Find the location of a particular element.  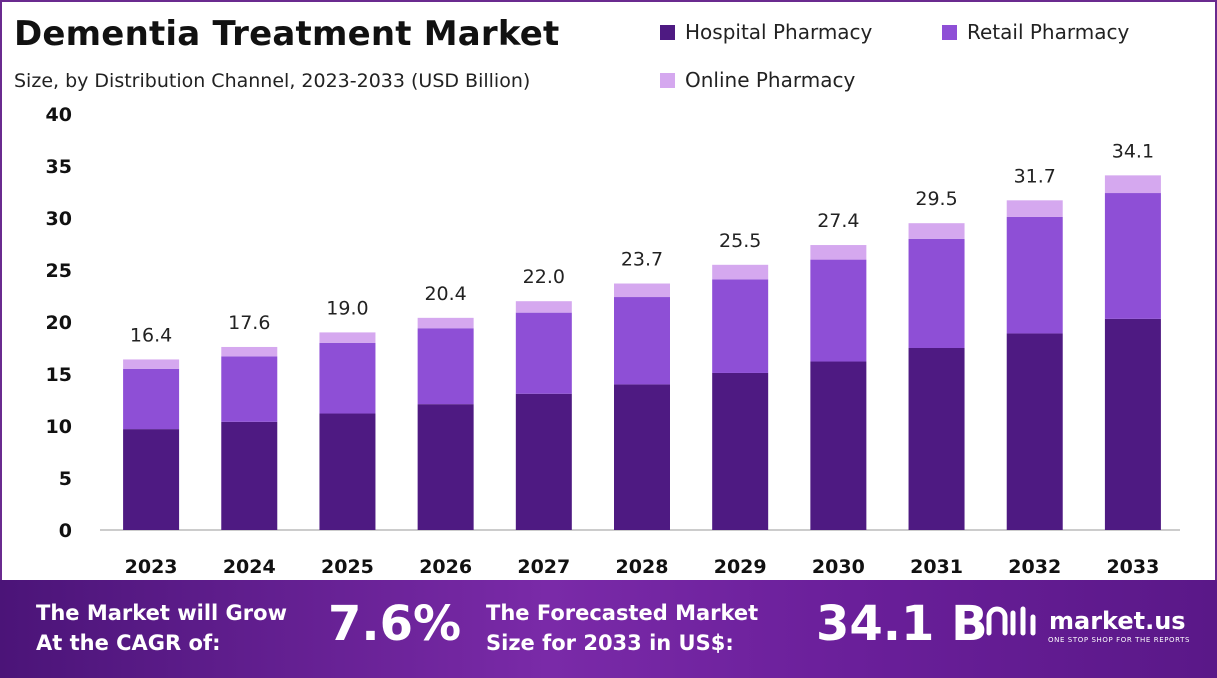

y-tick-label: 35 is located at coordinates (59, 167).